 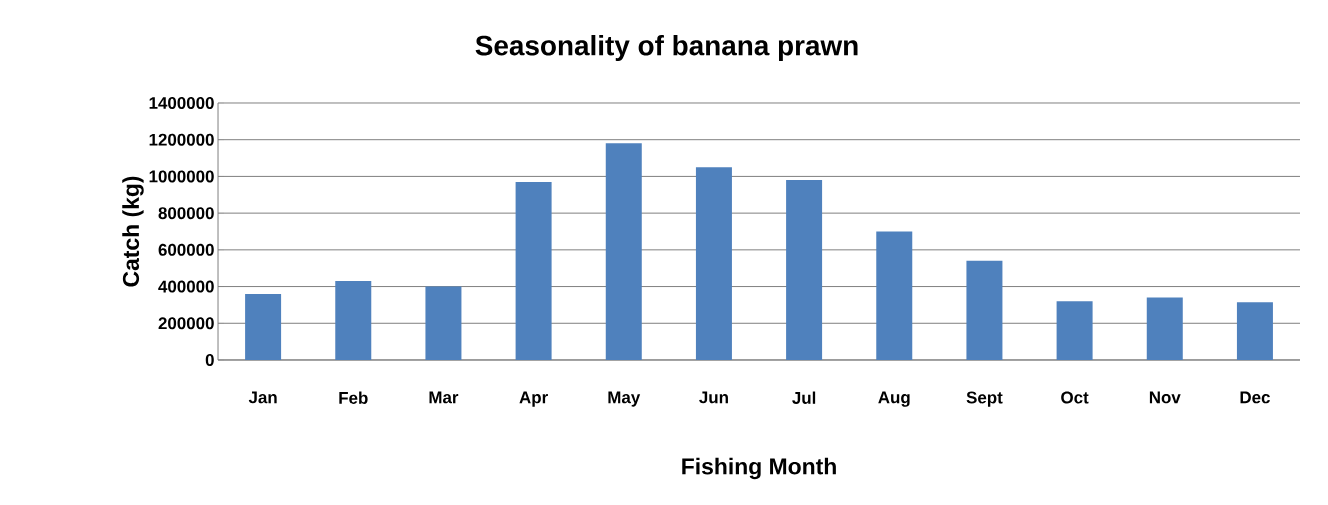 I want to click on y-tick-label: 1400000, so click(x=181, y=102).